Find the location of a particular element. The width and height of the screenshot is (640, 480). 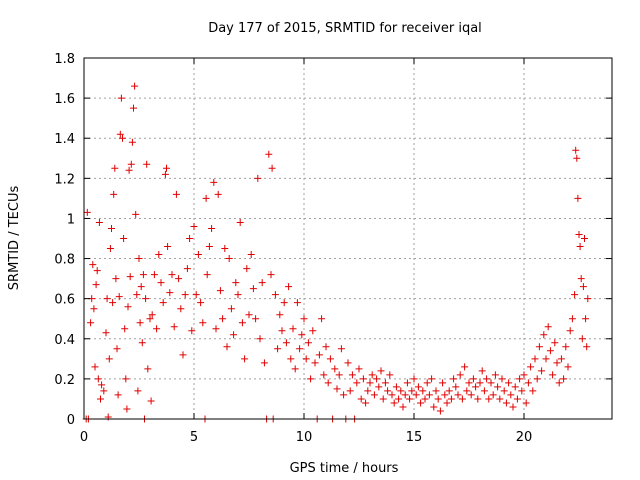

x-tick-label: 15 is located at coordinates (414, 437).